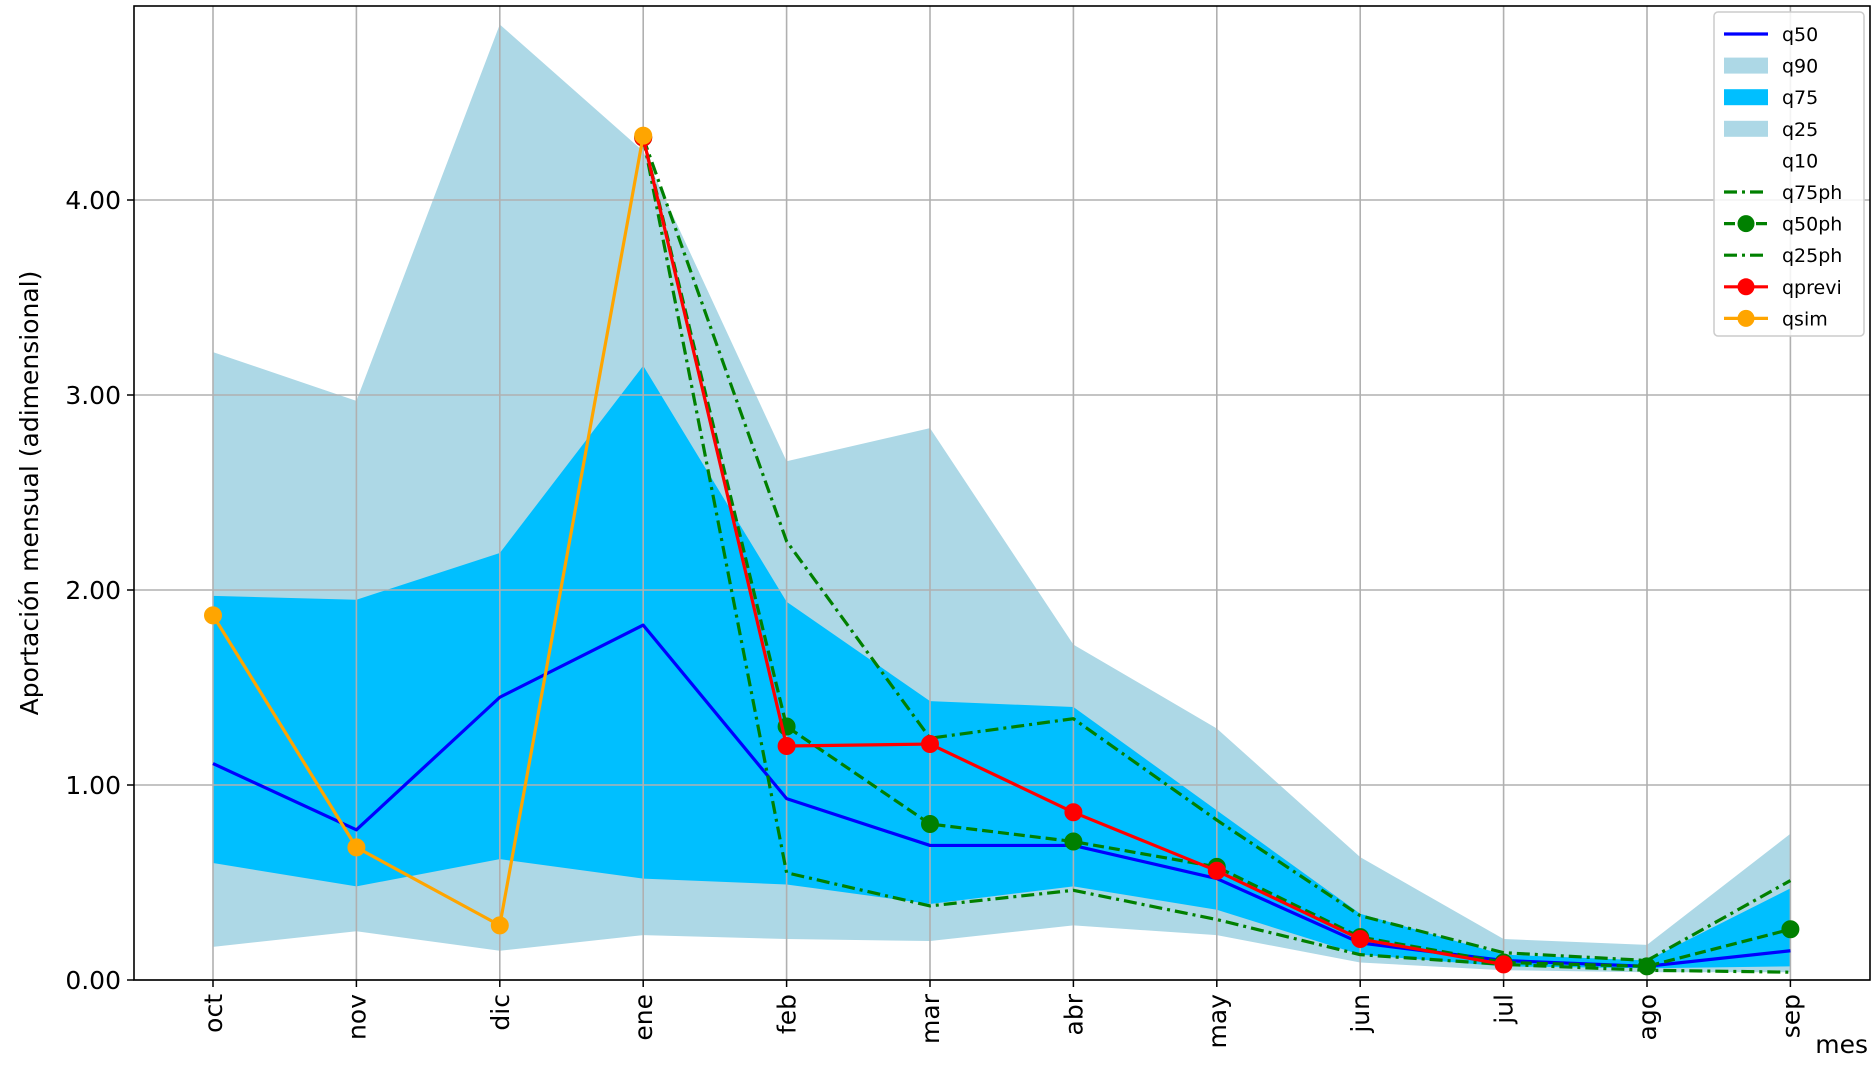  I want to click on legend-label-q50: q50, so click(1800, 35).